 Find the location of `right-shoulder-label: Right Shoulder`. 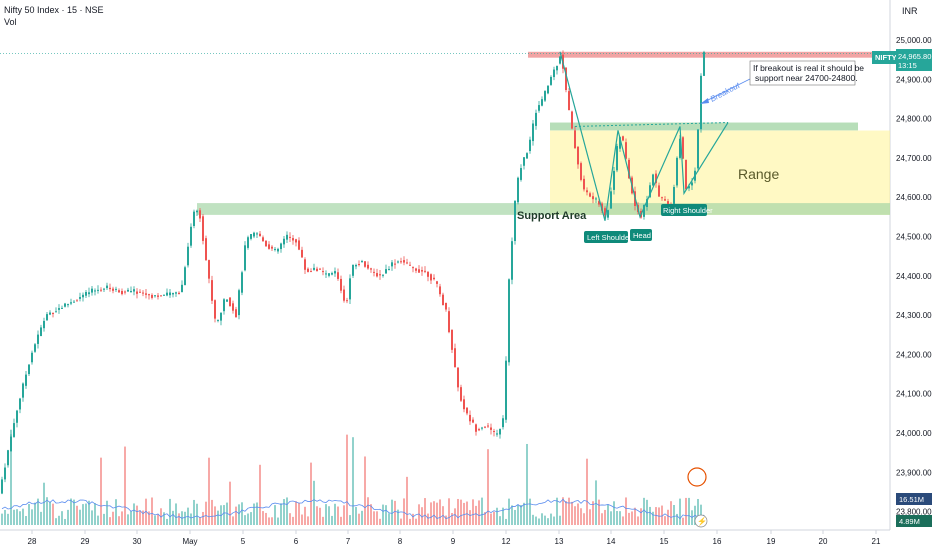

right-shoulder-label: Right Shoulder is located at coordinates (688, 210).